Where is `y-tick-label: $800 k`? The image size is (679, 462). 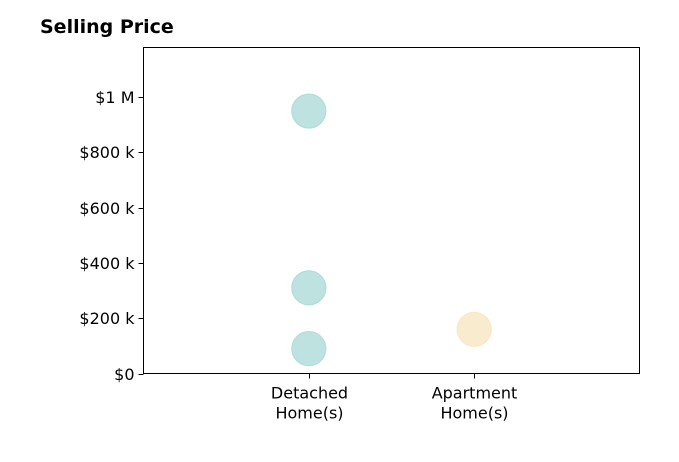
y-tick-label: $800 k is located at coordinates (107, 152).